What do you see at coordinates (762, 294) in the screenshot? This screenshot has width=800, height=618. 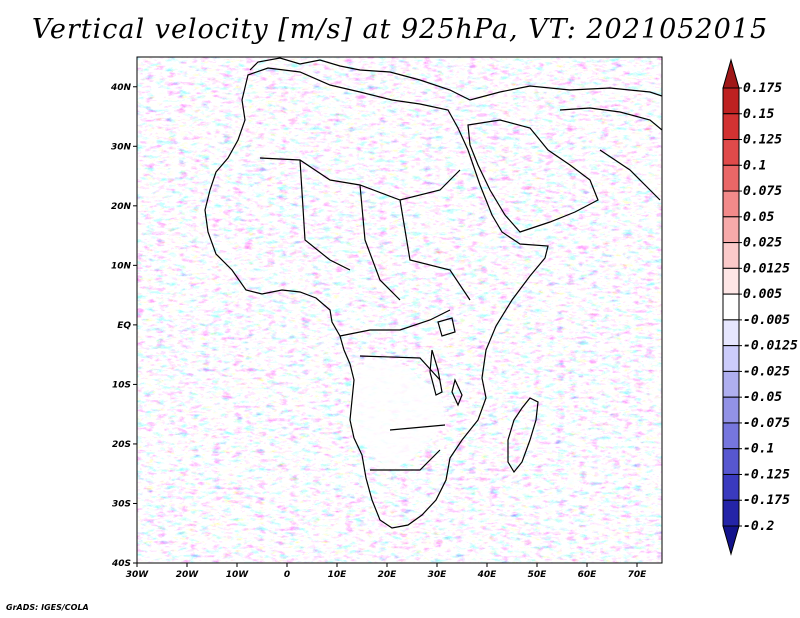 I see `colorbar-label: 0.005` at bounding box center [762, 294].